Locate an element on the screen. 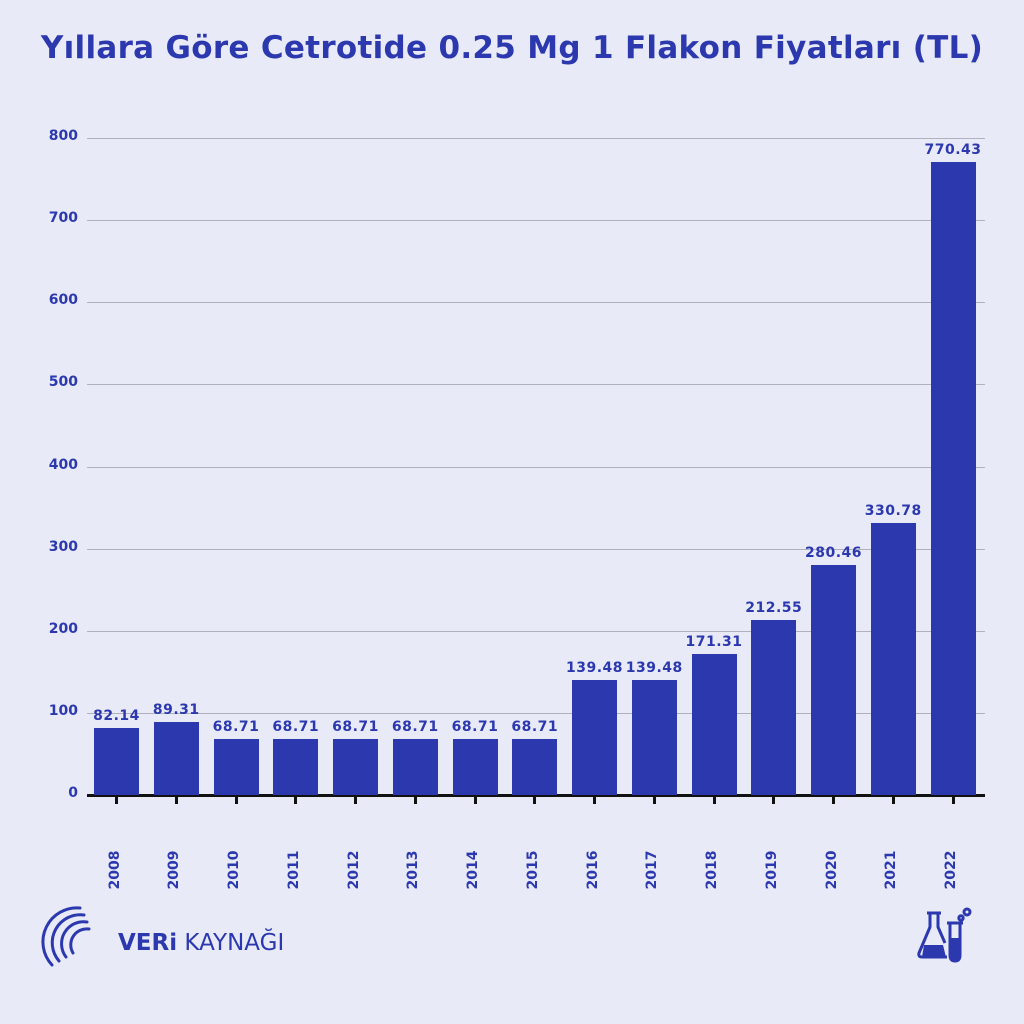 The height and width of the screenshot is (1024, 1024). bar-2016 is located at coordinates (594, 737).